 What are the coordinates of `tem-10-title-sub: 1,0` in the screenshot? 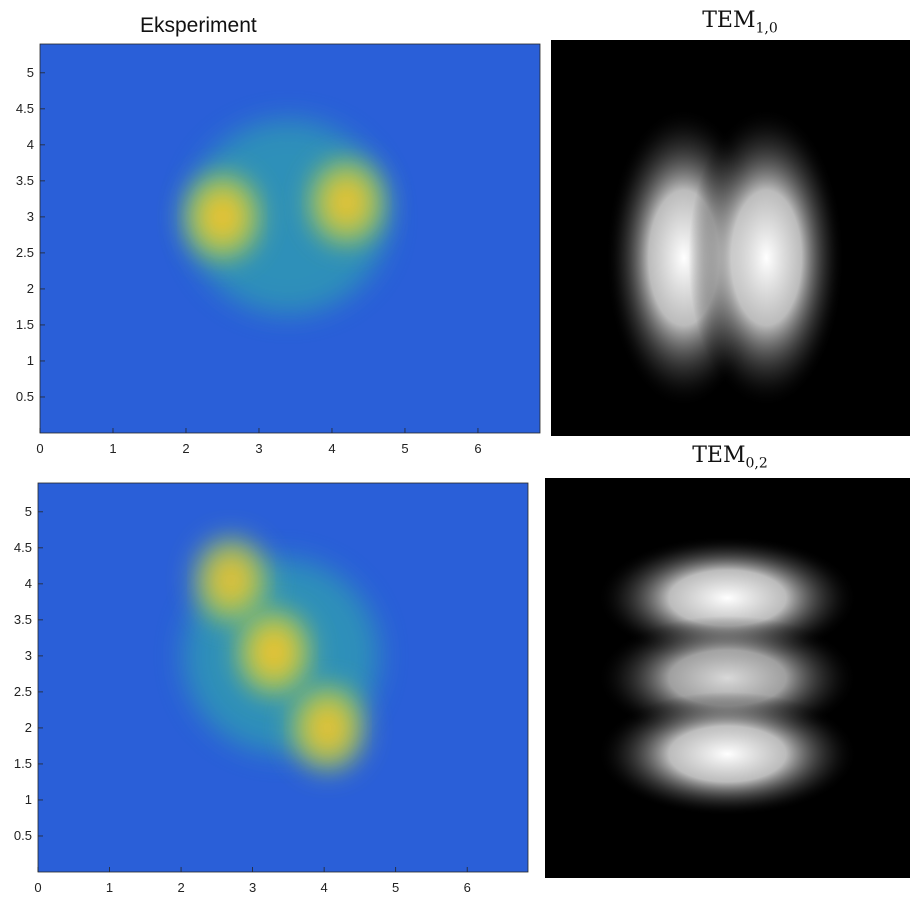 It's located at (766, 28).